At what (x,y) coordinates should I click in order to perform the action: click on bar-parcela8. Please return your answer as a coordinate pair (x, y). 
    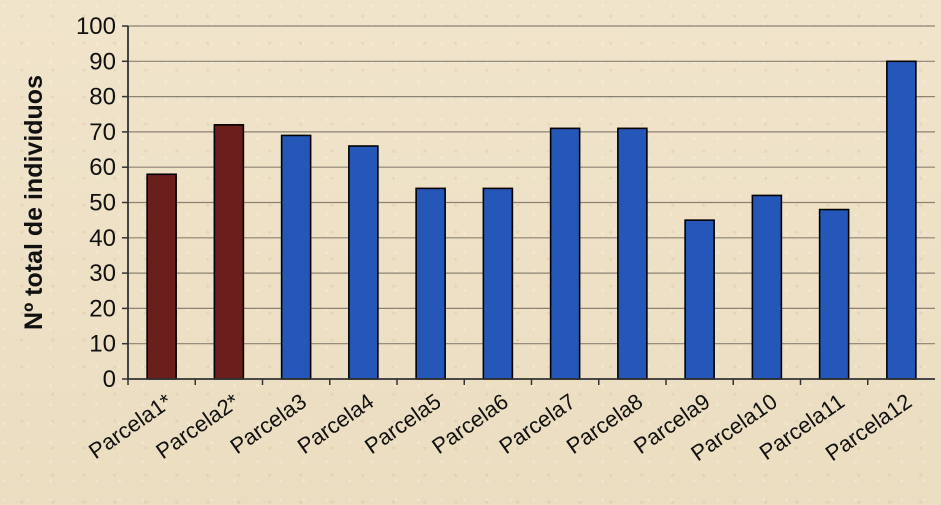
    Looking at the image, I should click on (632, 253).